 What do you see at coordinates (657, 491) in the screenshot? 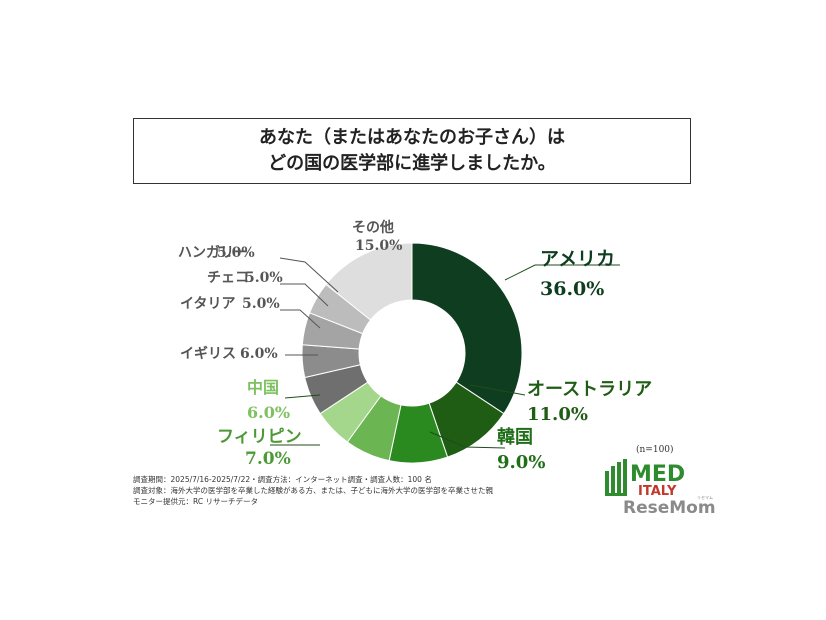
I see `logo-italy-text: ITALY` at bounding box center [657, 491].